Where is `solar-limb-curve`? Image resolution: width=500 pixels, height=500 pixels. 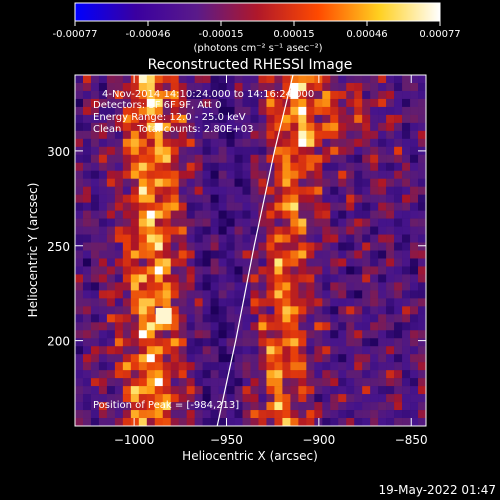
solar-limb-curve is located at coordinates (255, 250).